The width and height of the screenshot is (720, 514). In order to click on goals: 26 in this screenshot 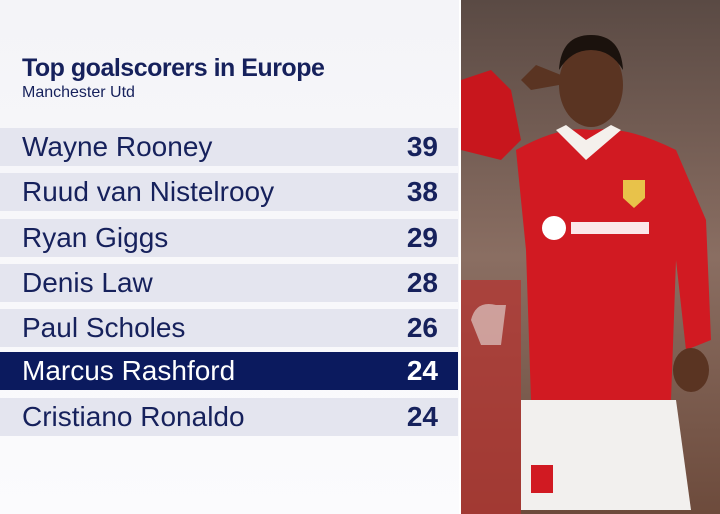, I will do `click(422, 327)`.